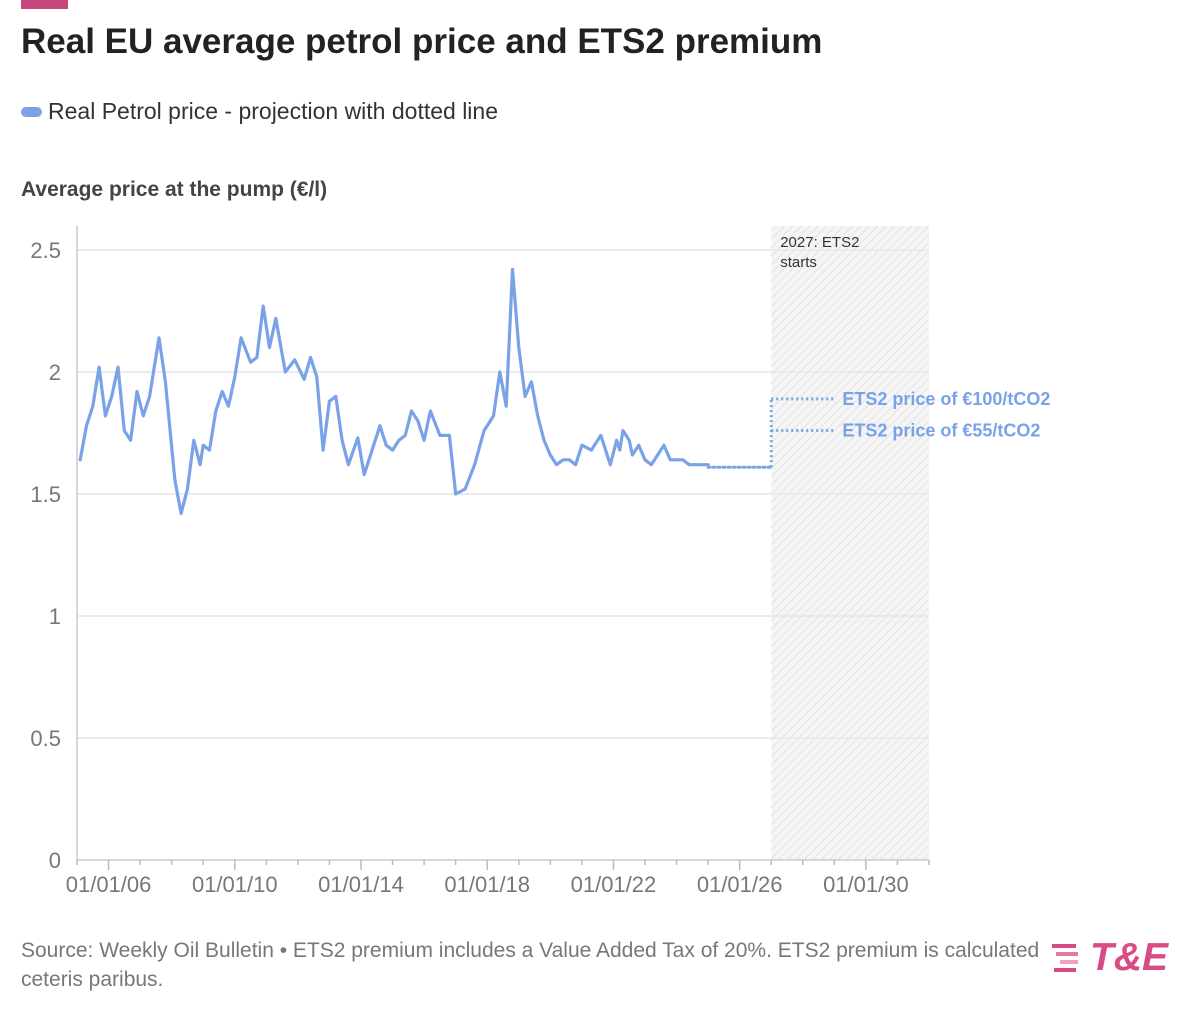 This screenshot has width=1200, height=1013. Describe the element at coordinates (941, 431) in the screenshot. I see `premium-label: ETS2 price of €55/tCO2` at that location.